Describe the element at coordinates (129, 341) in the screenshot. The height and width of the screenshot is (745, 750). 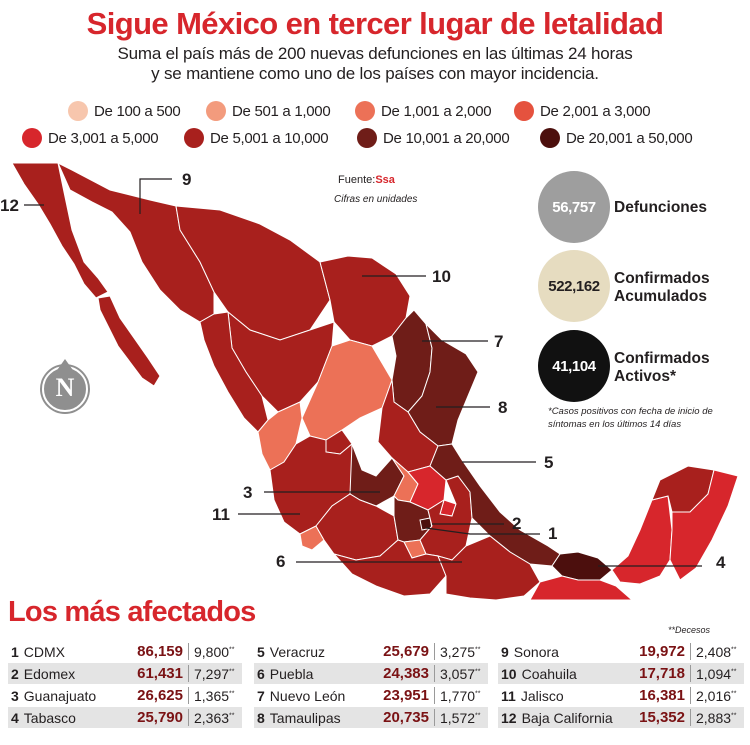
I see `state-baja-california-sur` at that location.